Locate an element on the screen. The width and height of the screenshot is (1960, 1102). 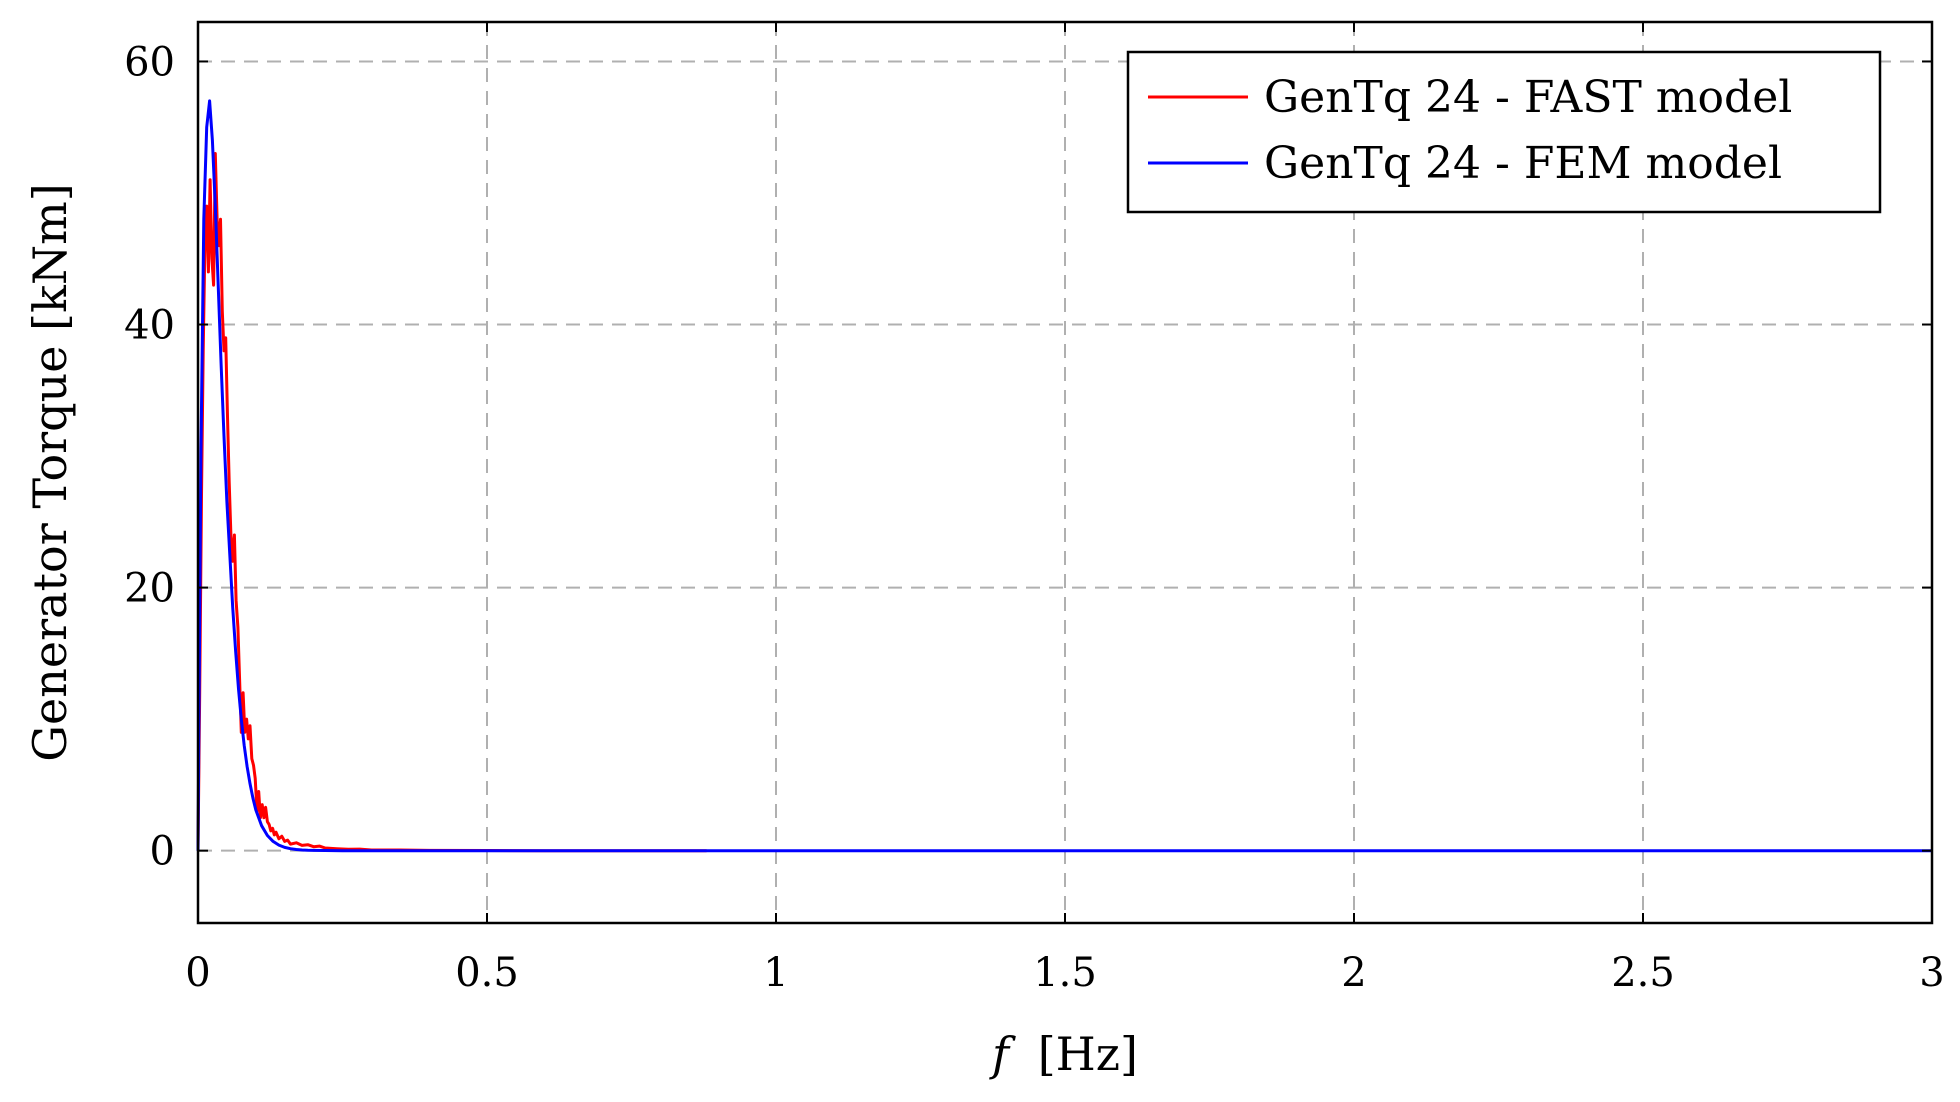
x-tick-label: 2 is located at coordinates (1353, 973).